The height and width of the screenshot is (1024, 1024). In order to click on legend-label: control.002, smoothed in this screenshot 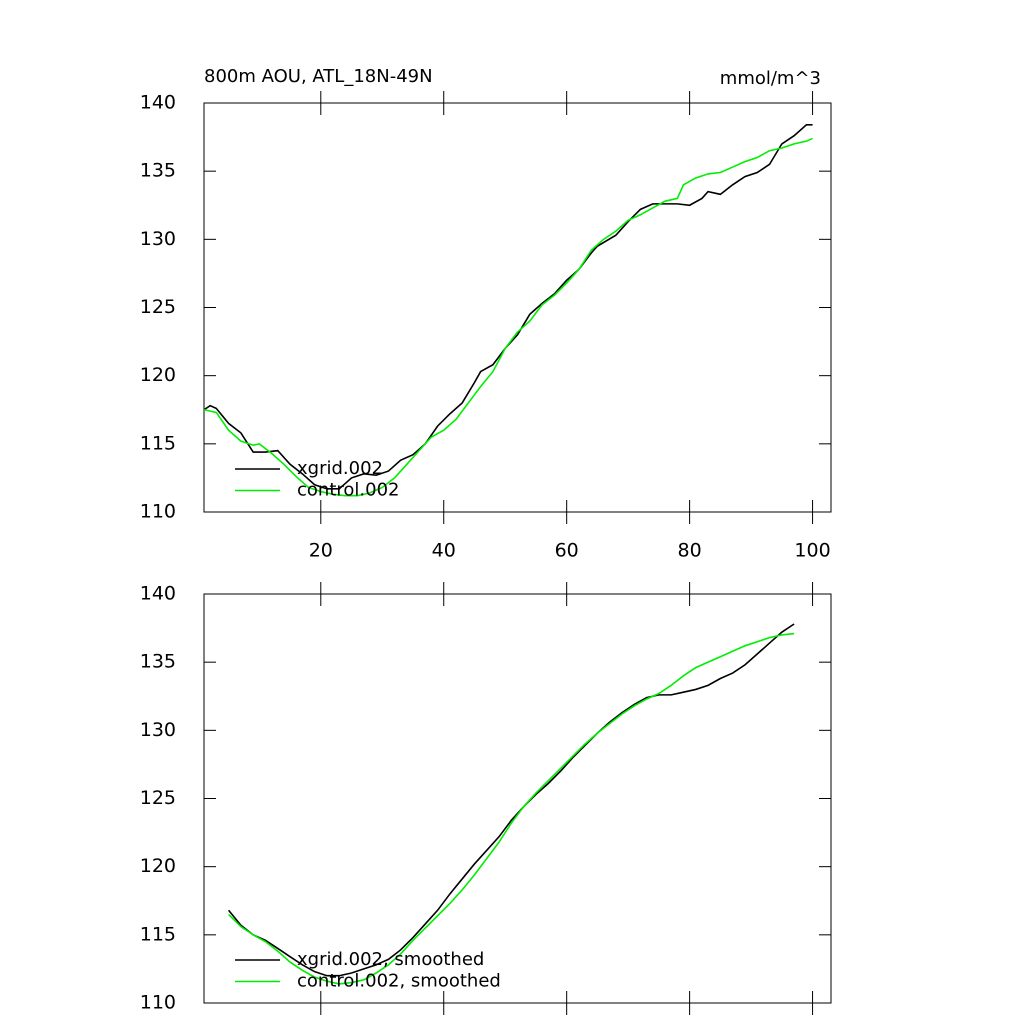, I will do `click(399, 981)`.